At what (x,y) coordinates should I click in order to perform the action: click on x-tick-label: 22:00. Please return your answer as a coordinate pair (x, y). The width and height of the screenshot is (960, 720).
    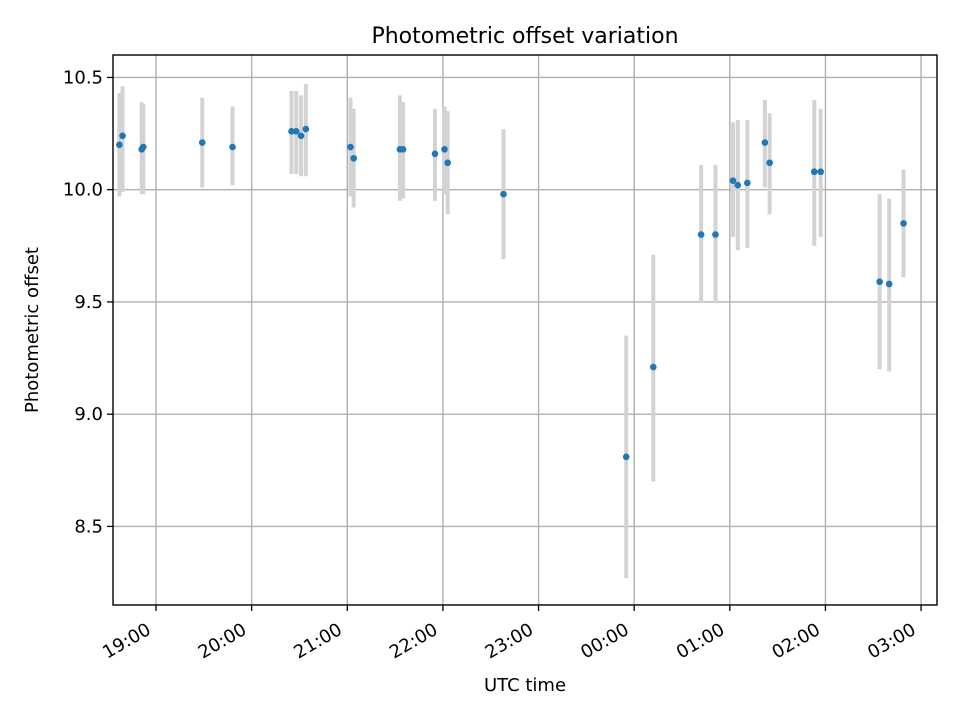
    Looking at the image, I should click on (413, 641).